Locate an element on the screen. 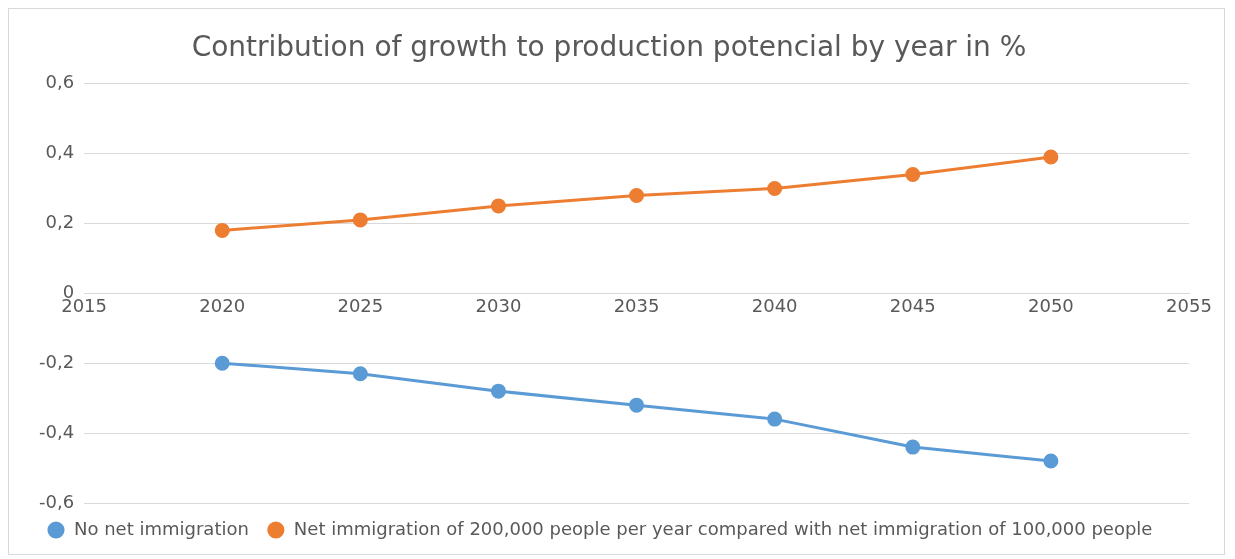  y-tick-label: 0,2 is located at coordinates (60, 222).